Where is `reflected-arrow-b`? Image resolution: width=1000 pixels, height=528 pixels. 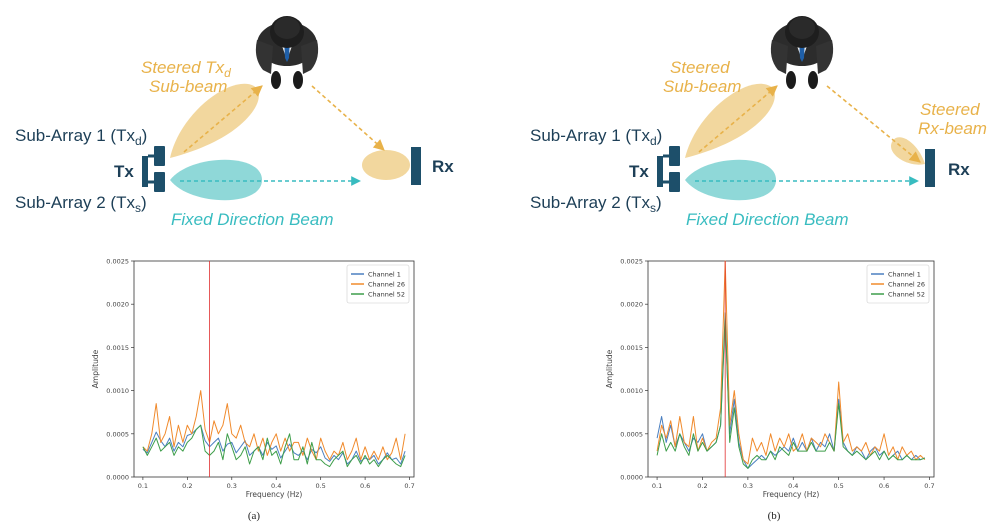 reflected-arrow-b is located at coordinates (873, 124).